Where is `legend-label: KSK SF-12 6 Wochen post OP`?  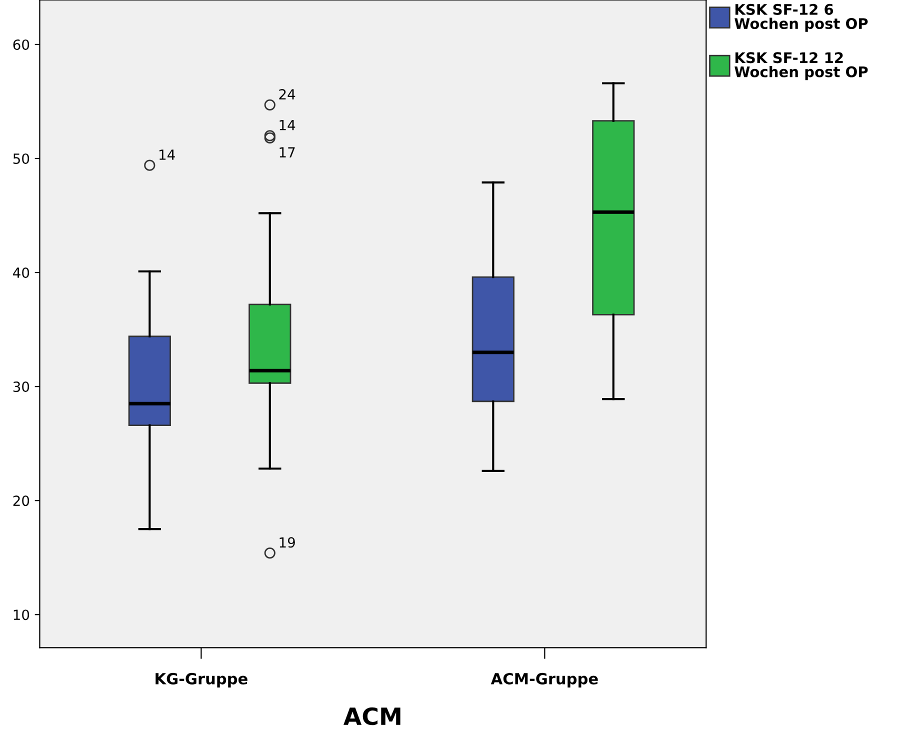 legend-label: KSK SF-12 6 Wochen post OP is located at coordinates (801, 18).